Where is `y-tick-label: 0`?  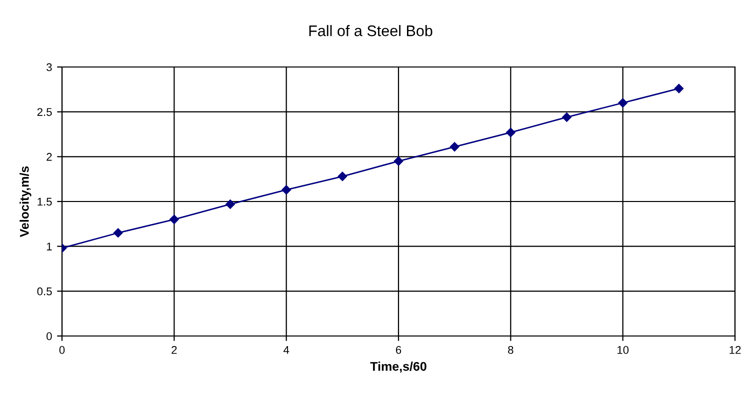 y-tick-label: 0 is located at coordinates (49, 336).